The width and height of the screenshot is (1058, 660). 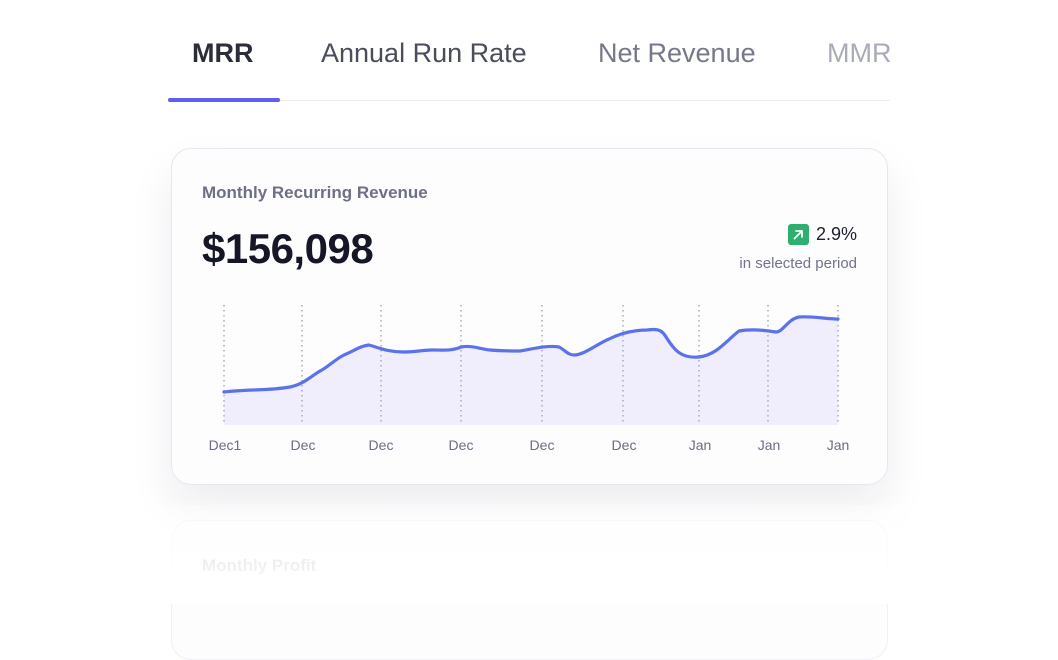 I want to click on card-title: Monthly Recurring Revenue, so click(x=315, y=192).